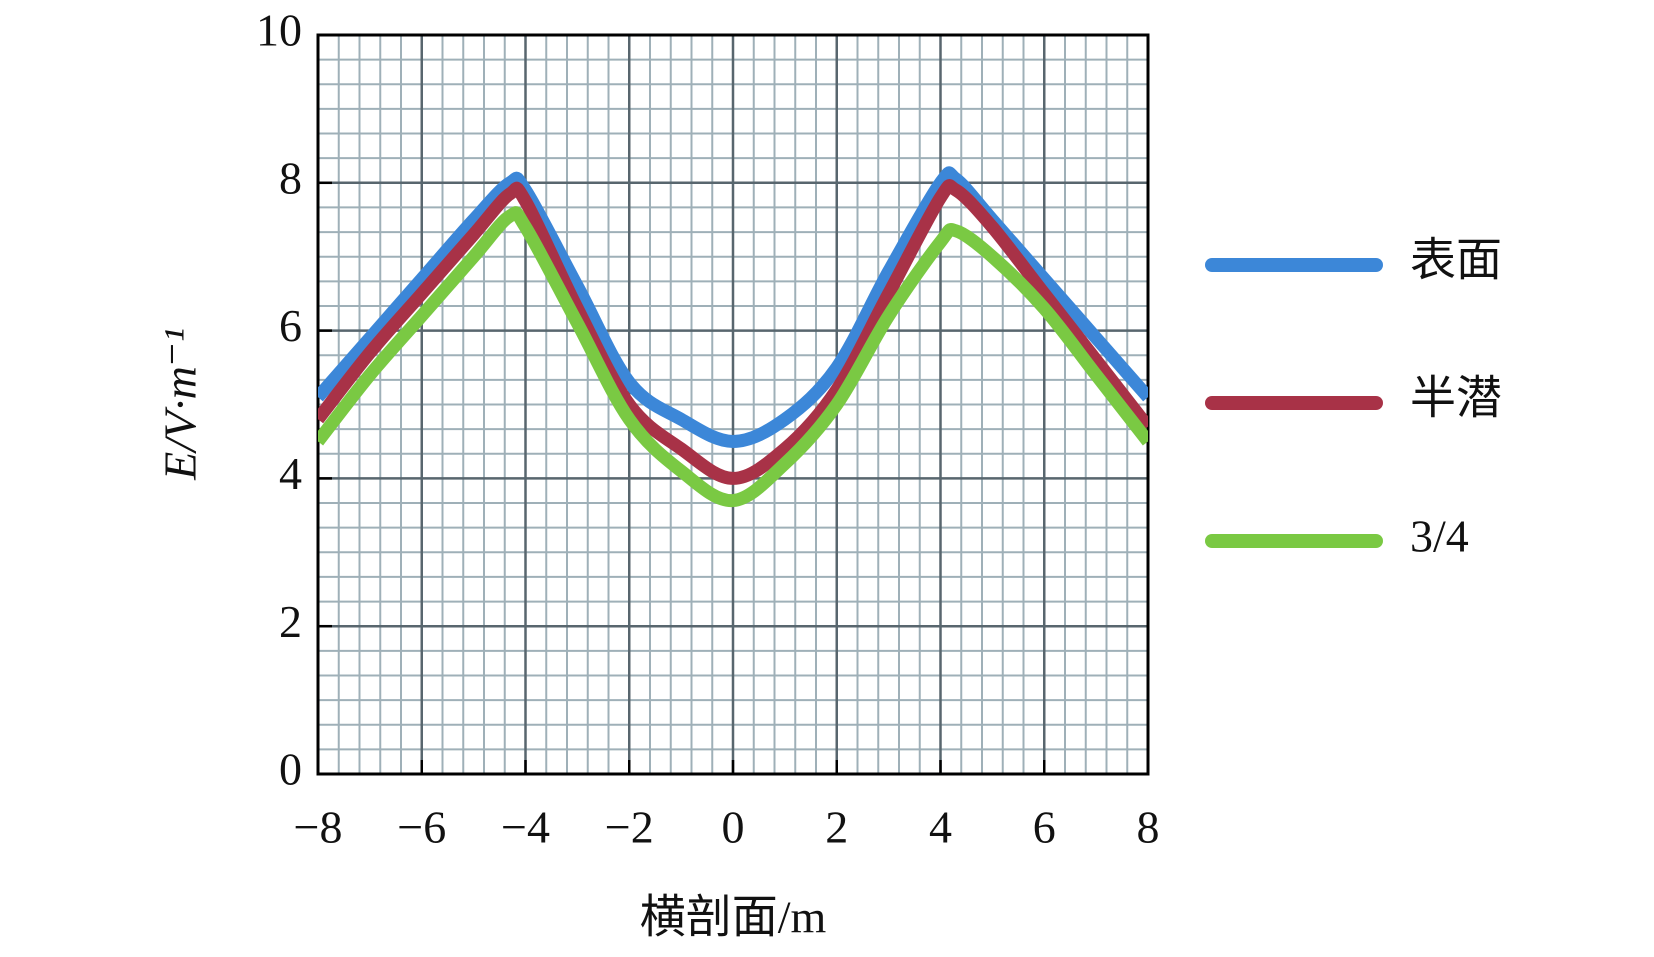 The width and height of the screenshot is (1654, 957). I want to click on x-tick-label: −8, so click(318, 827).